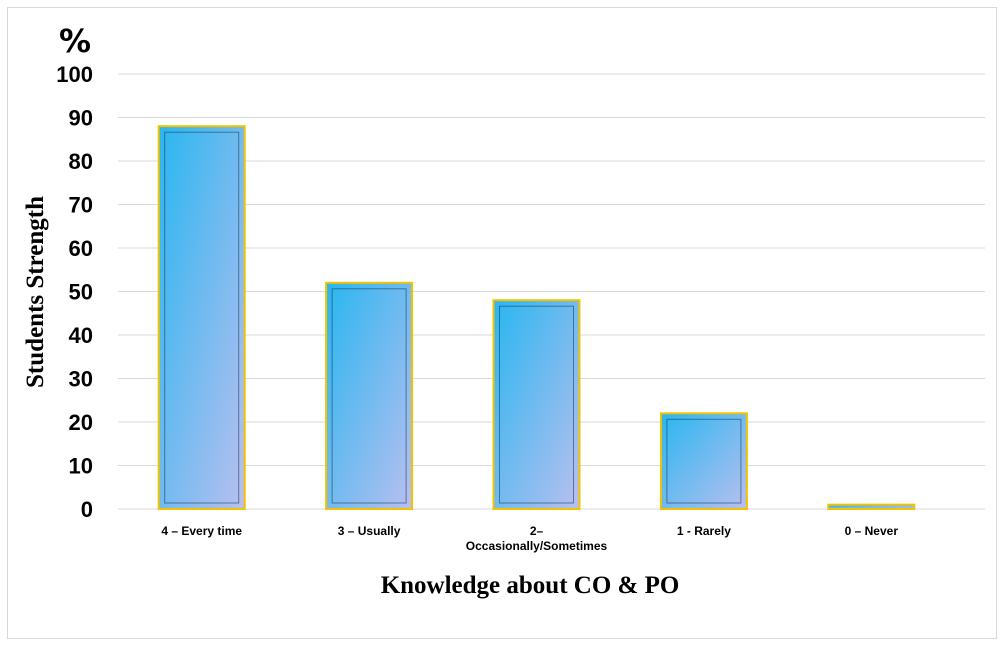 This screenshot has height=648, width=1006. I want to click on x-tick-label: 0 – Never, so click(872, 531).